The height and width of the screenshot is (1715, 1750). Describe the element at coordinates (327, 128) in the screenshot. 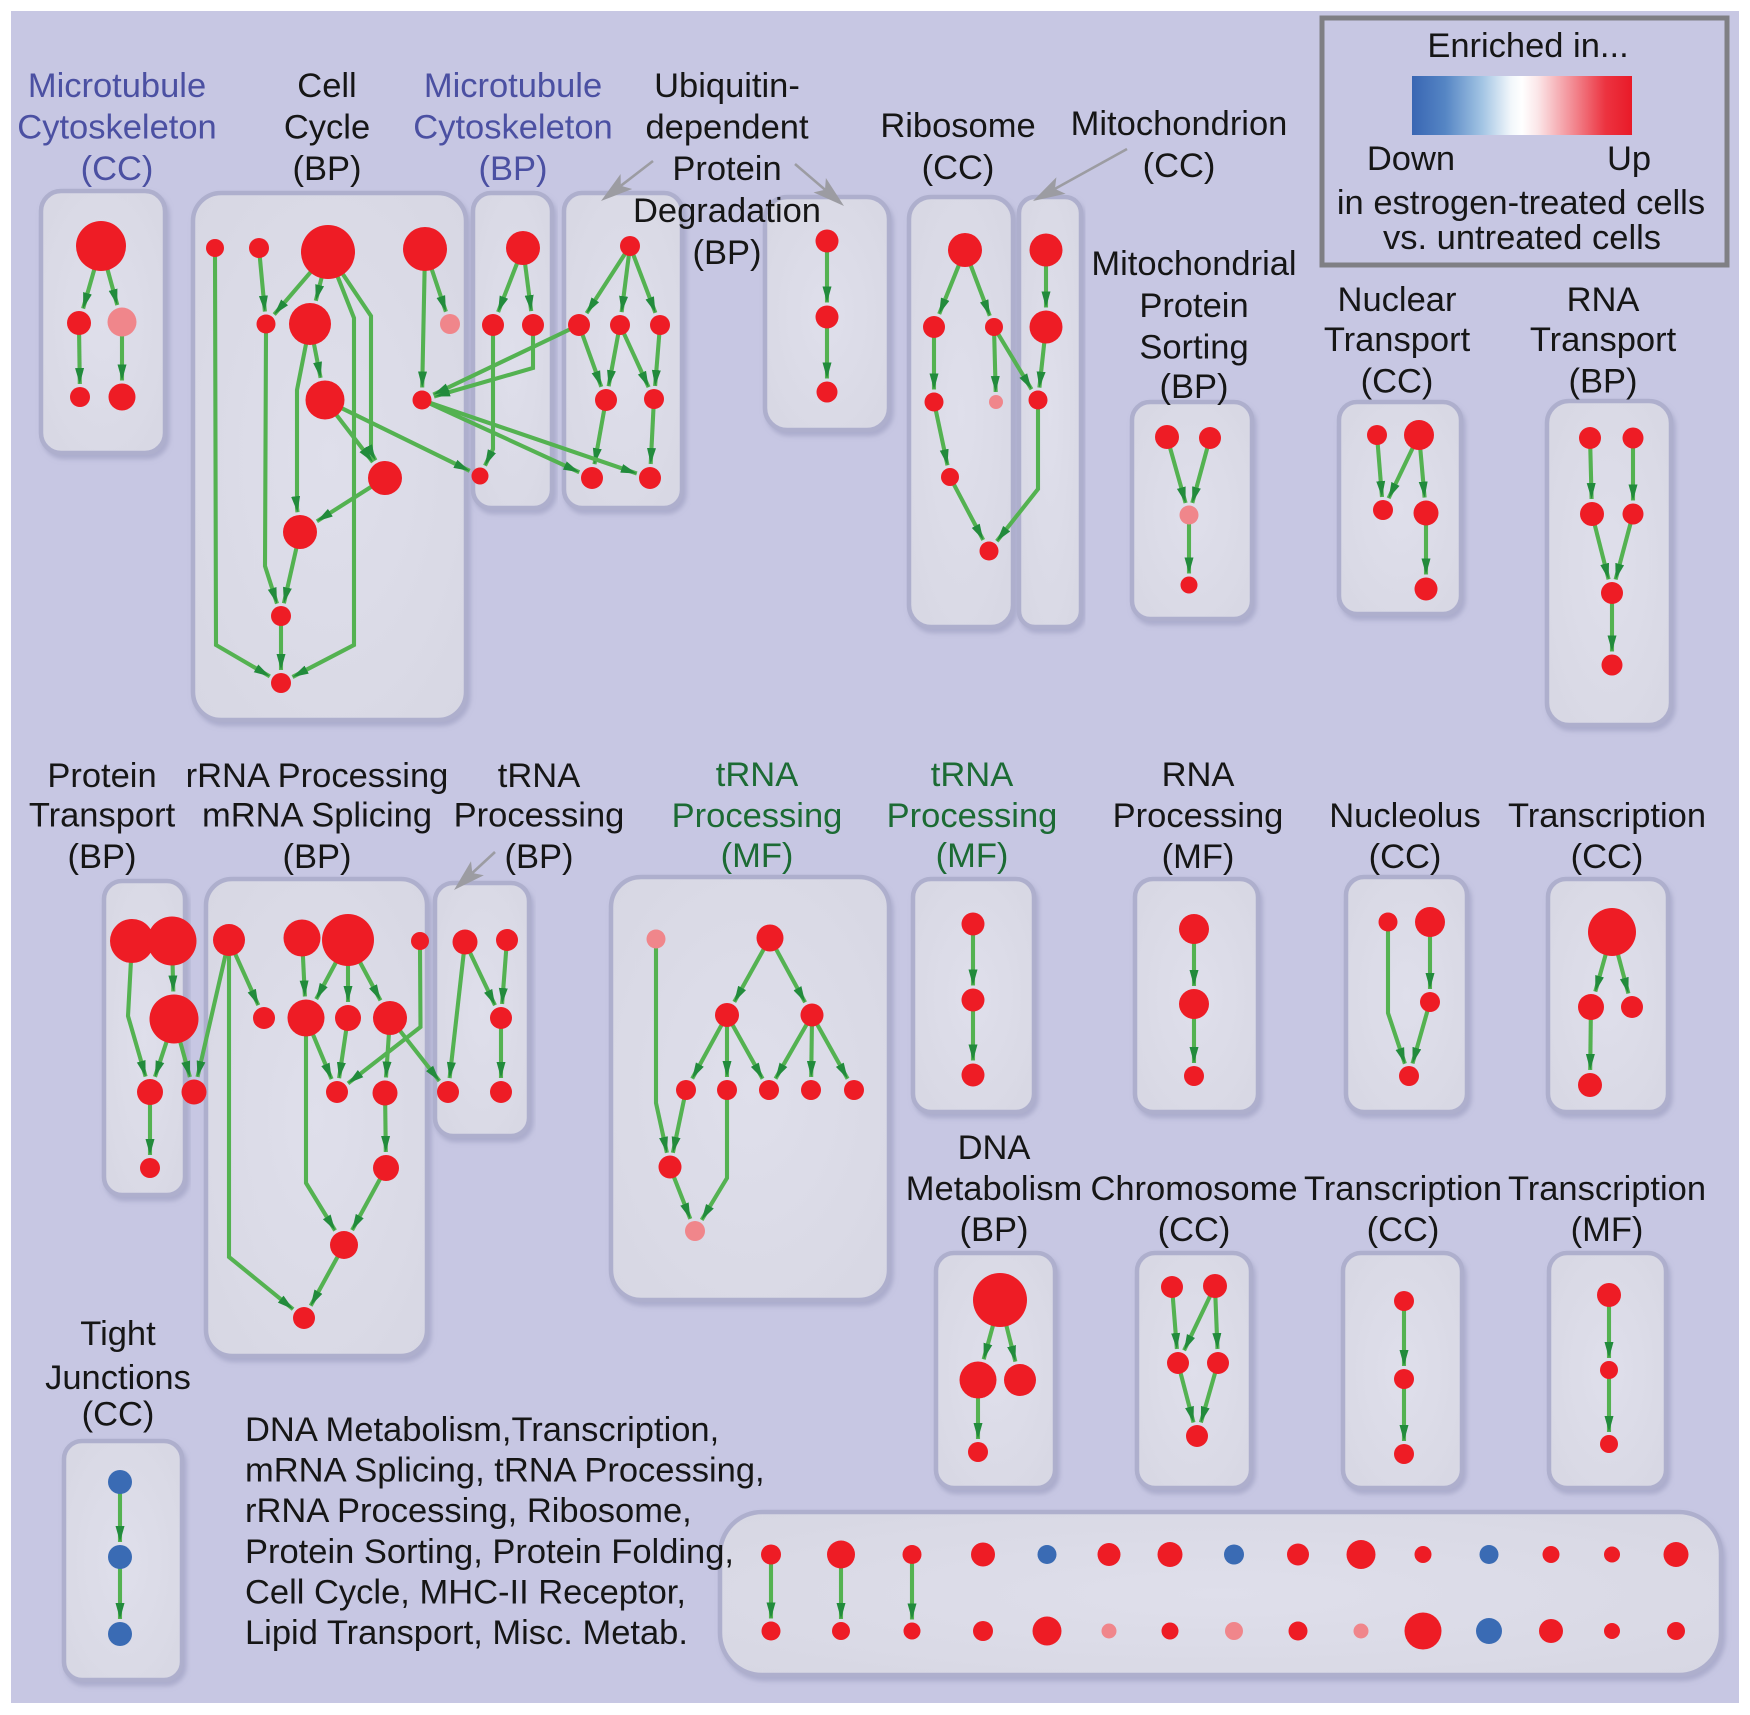

I see `svg-text: Cycle` at that location.